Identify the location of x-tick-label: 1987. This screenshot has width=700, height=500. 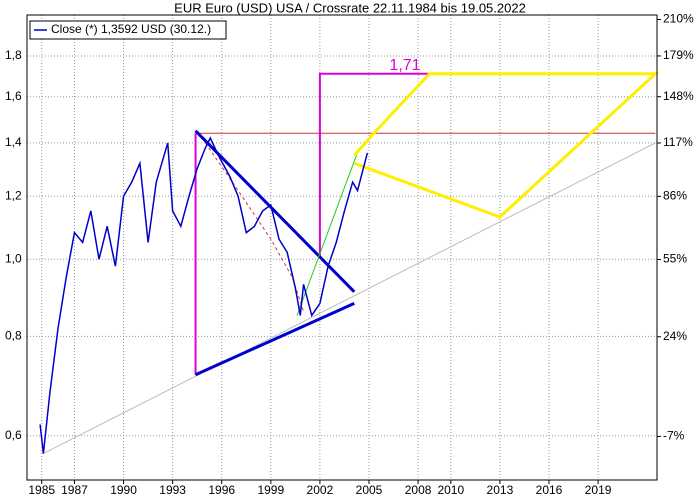
(74, 490).